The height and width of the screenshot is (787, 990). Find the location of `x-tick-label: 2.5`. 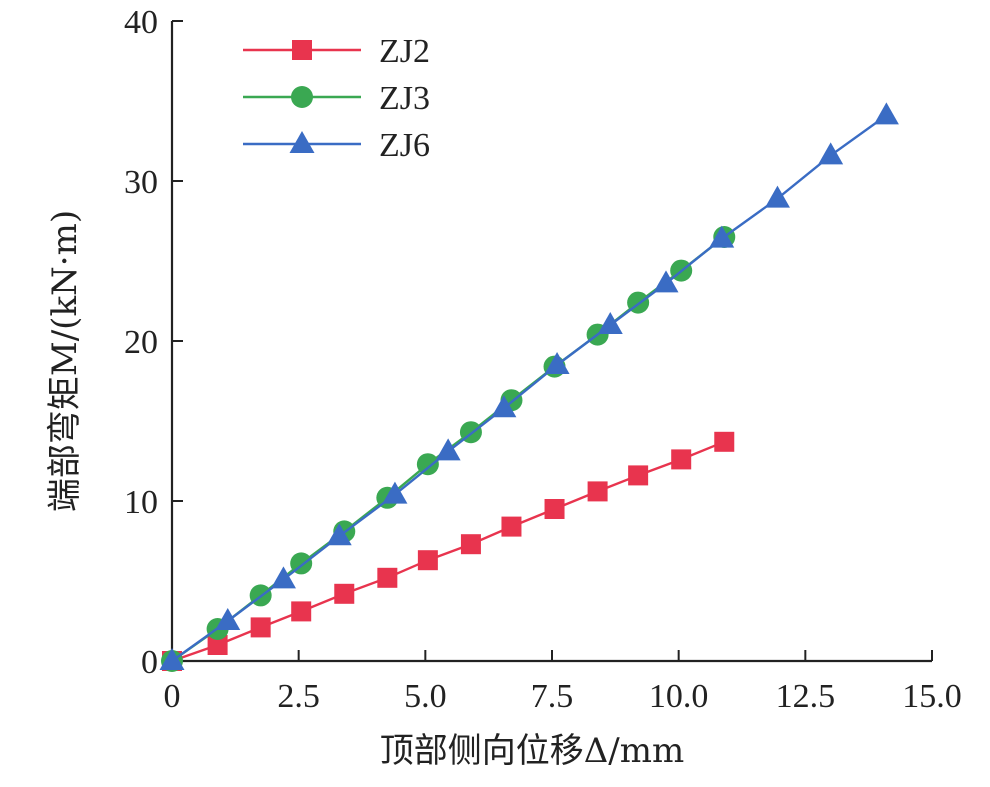

x-tick-label: 2.5 is located at coordinates (298, 696).